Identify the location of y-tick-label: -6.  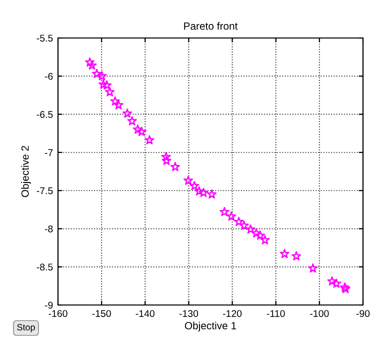
(48, 76).